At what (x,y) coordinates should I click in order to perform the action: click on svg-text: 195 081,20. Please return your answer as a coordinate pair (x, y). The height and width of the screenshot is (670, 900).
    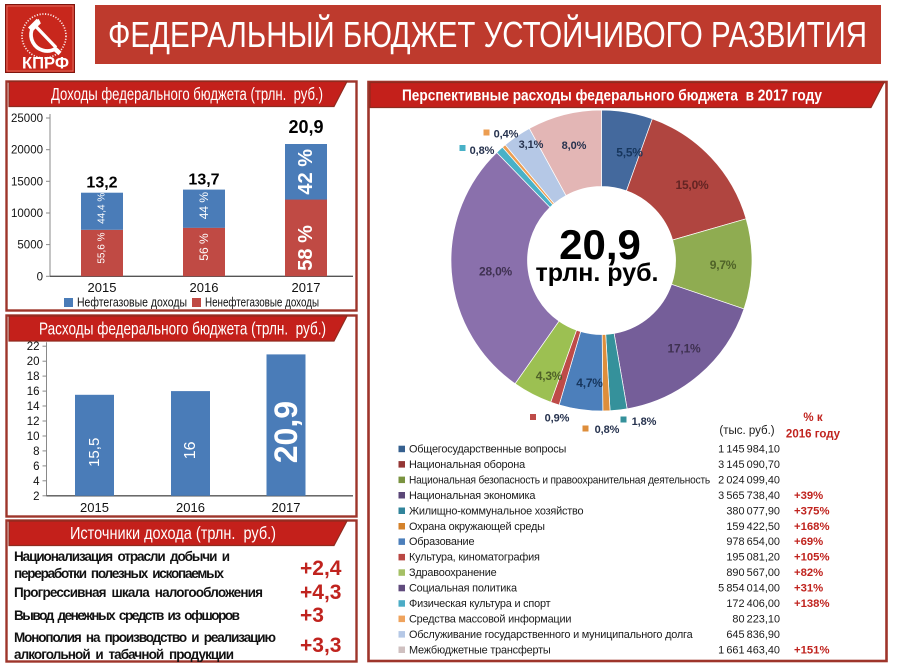
    Looking at the image, I should click on (753, 558).